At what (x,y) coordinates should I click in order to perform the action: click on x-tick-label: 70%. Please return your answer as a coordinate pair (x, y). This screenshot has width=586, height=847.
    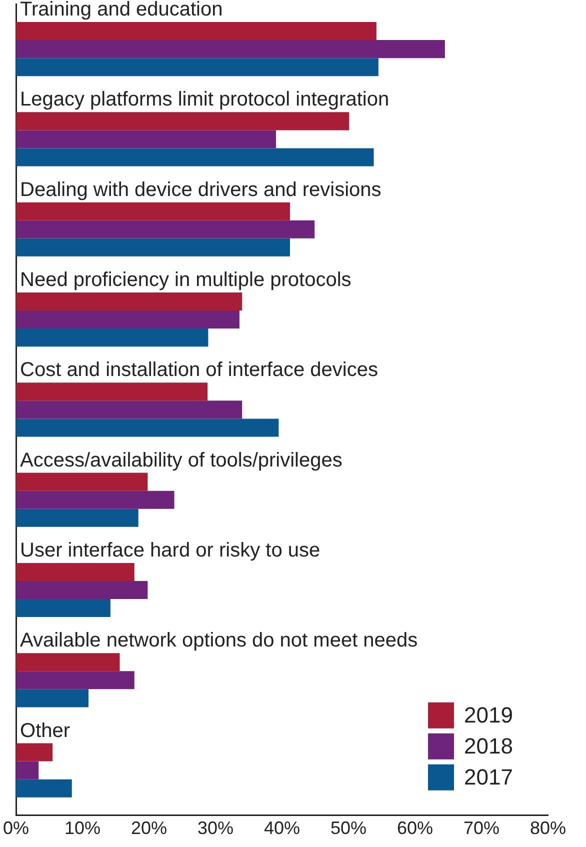
    Looking at the image, I should click on (481, 828).